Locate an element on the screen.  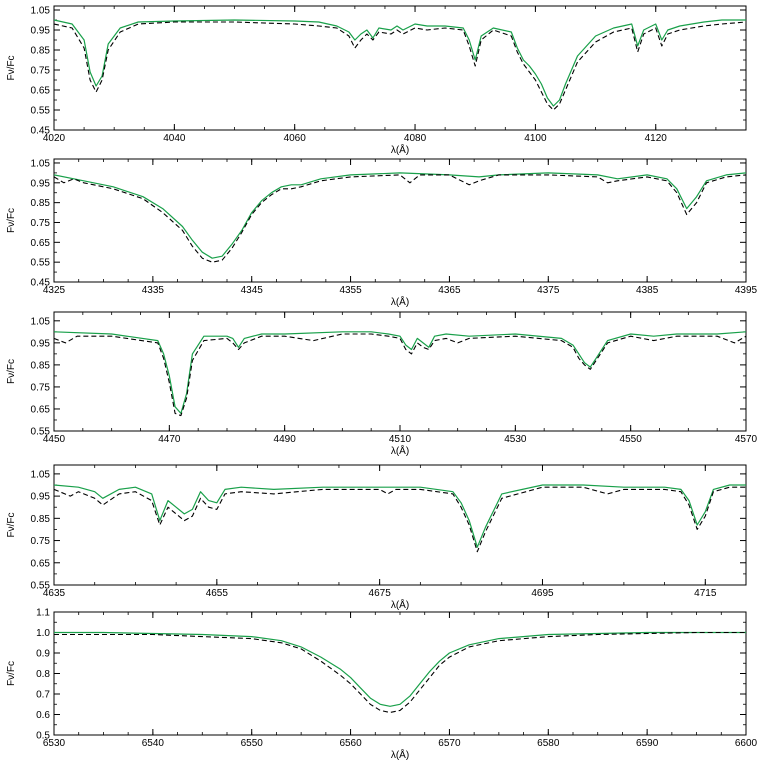
x-tick-label: 4335 is located at coordinates (153, 290).